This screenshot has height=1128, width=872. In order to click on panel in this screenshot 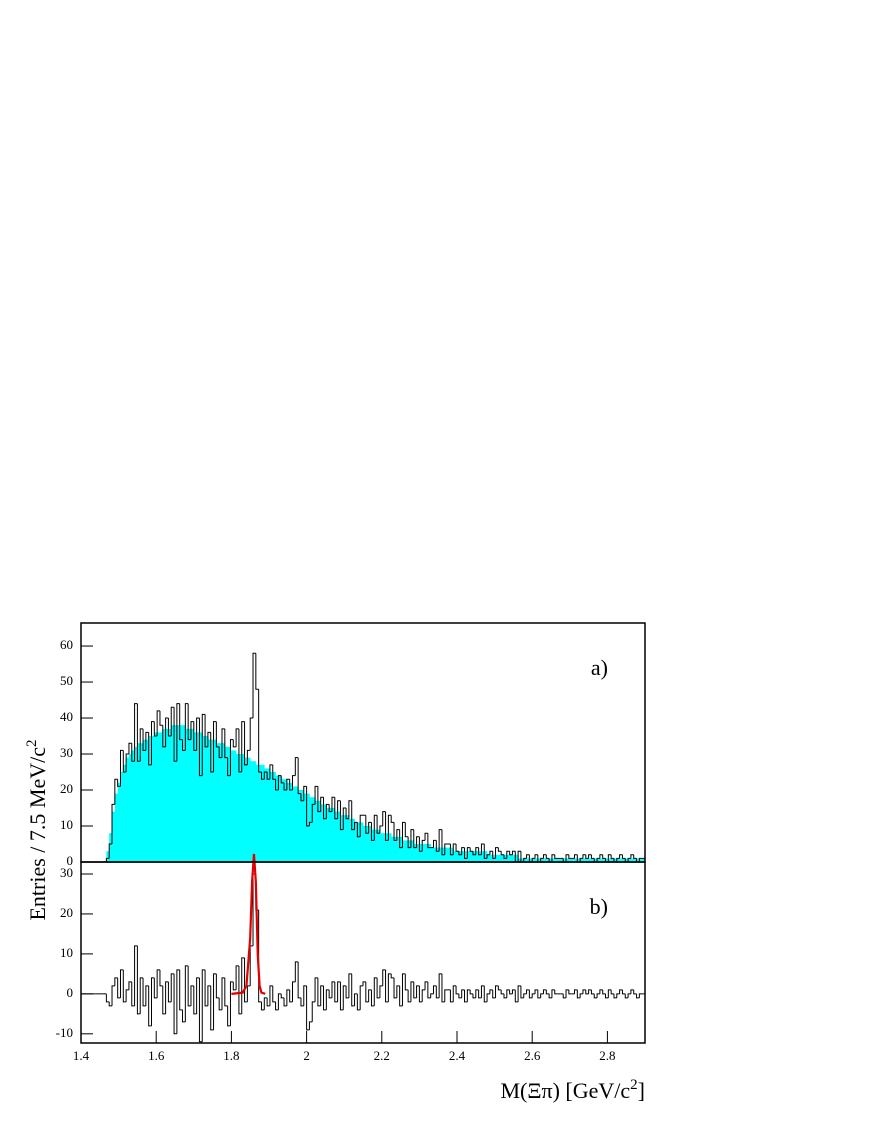, I will do `click(363, 948)`.